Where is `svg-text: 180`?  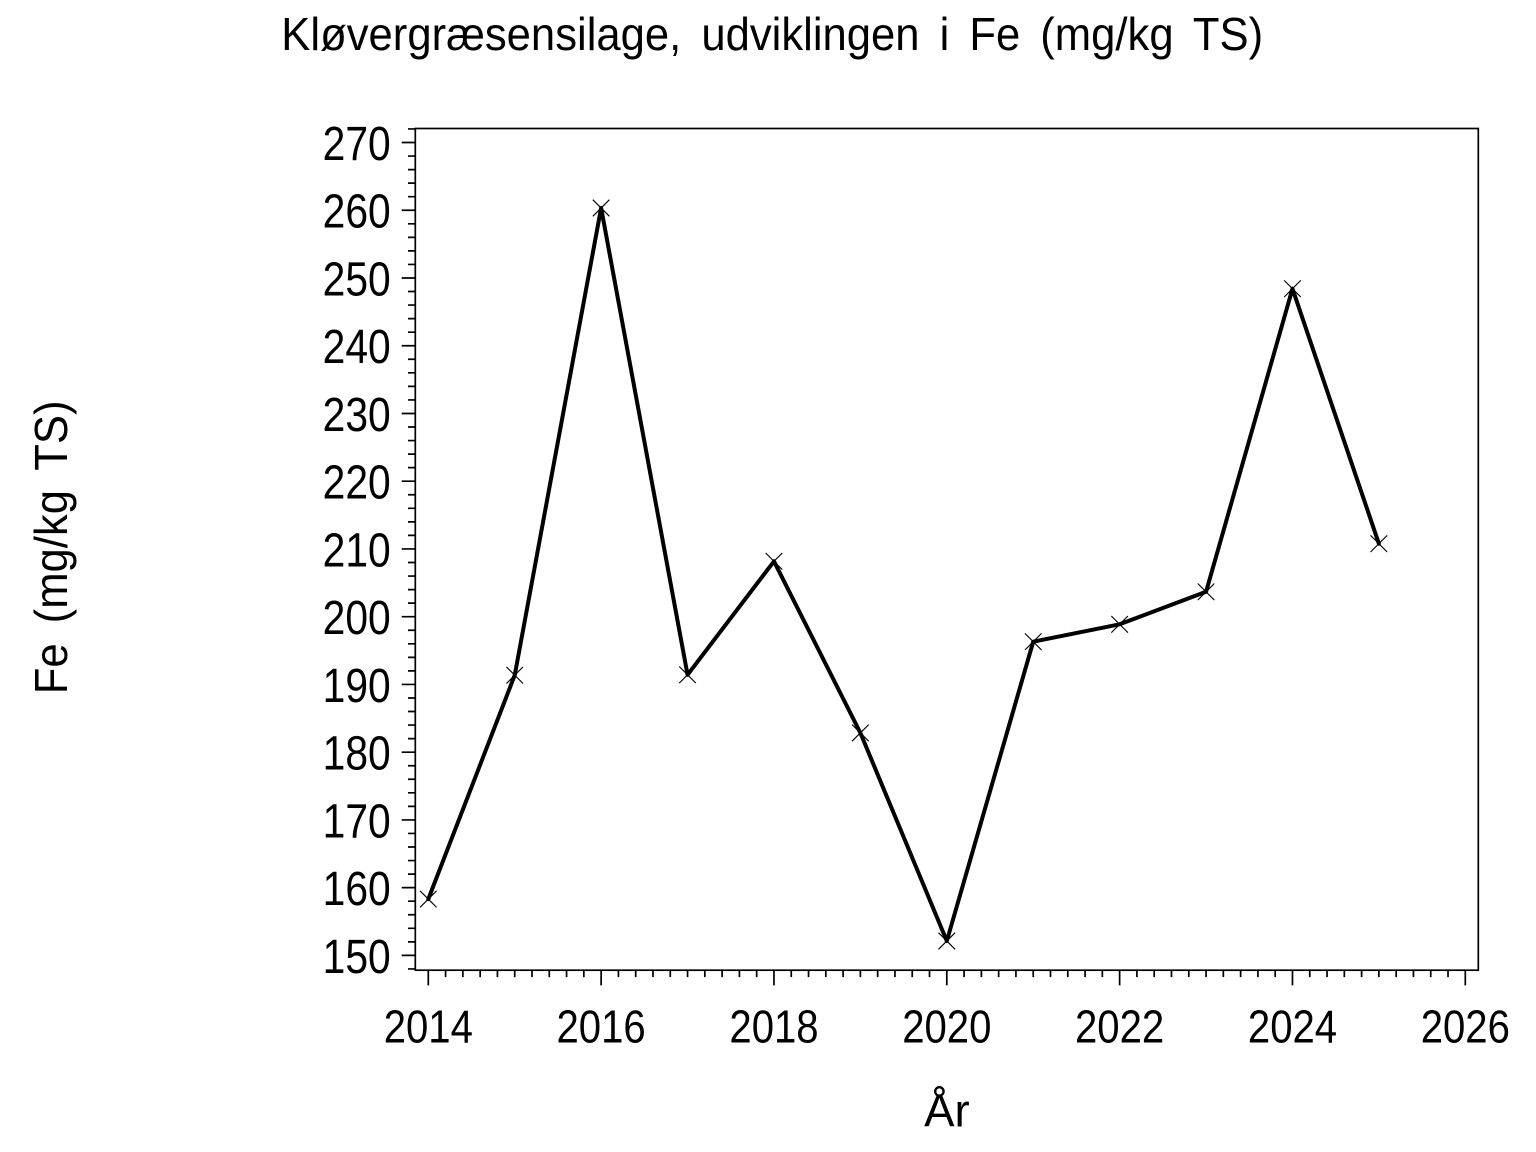 svg-text: 180 is located at coordinates (357, 754).